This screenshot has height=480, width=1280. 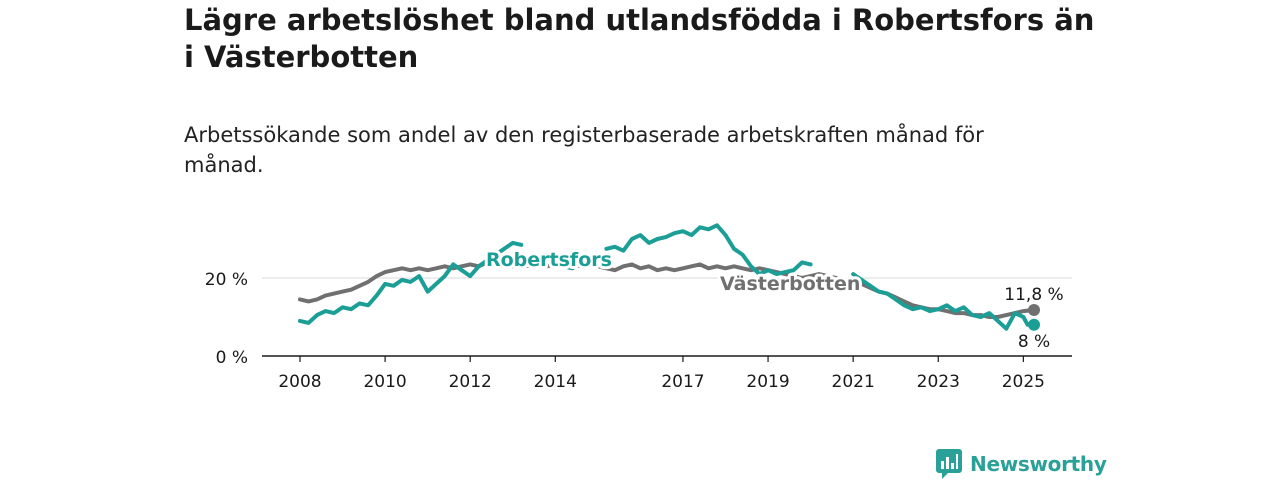 I want to click on y-tick-label: 0 %, so click(x=232, y=358).